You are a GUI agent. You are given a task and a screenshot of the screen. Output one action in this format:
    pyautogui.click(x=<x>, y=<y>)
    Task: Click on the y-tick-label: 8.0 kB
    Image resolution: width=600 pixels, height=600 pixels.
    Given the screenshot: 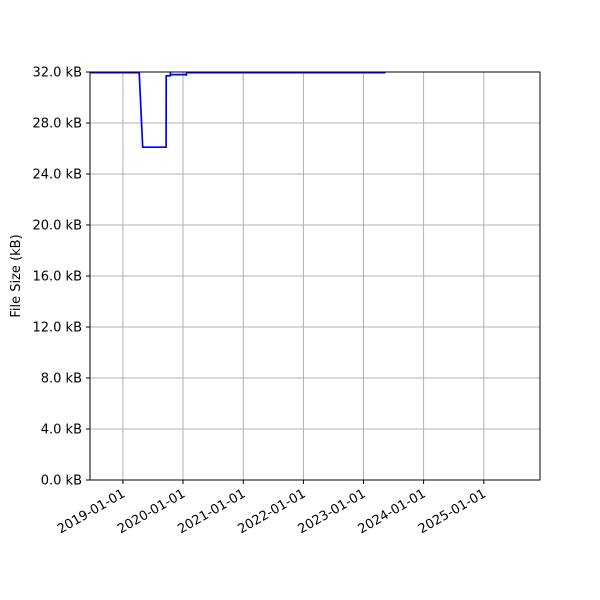 What is the action you would take?
    pyautogui.click(x=61, y=379)
    